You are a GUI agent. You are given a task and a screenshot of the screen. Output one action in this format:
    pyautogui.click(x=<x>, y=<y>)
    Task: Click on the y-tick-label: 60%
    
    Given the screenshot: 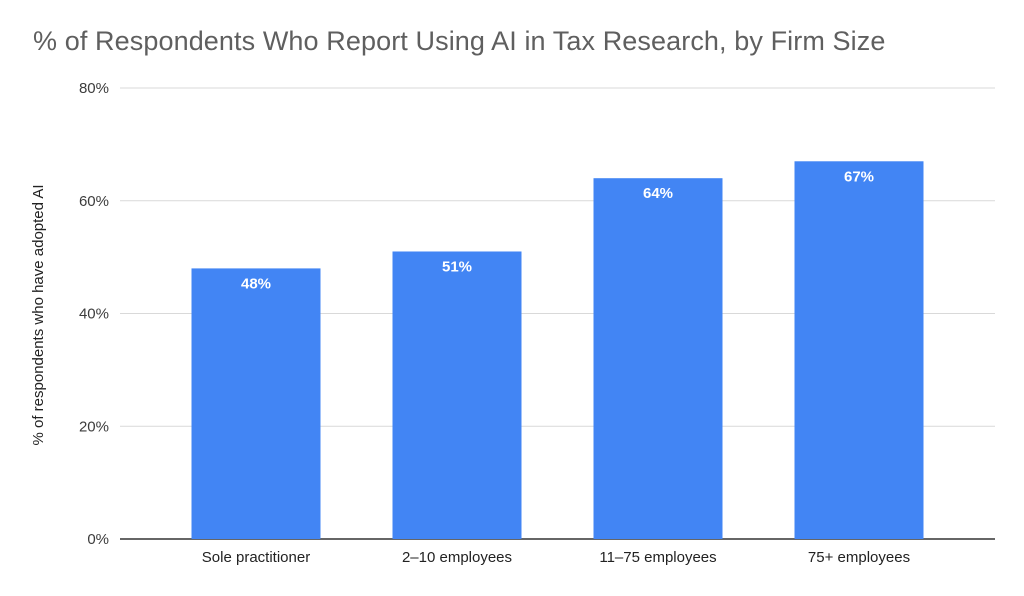 What is the action you would take?
    pyautogui.click(x=94, y=201)
    